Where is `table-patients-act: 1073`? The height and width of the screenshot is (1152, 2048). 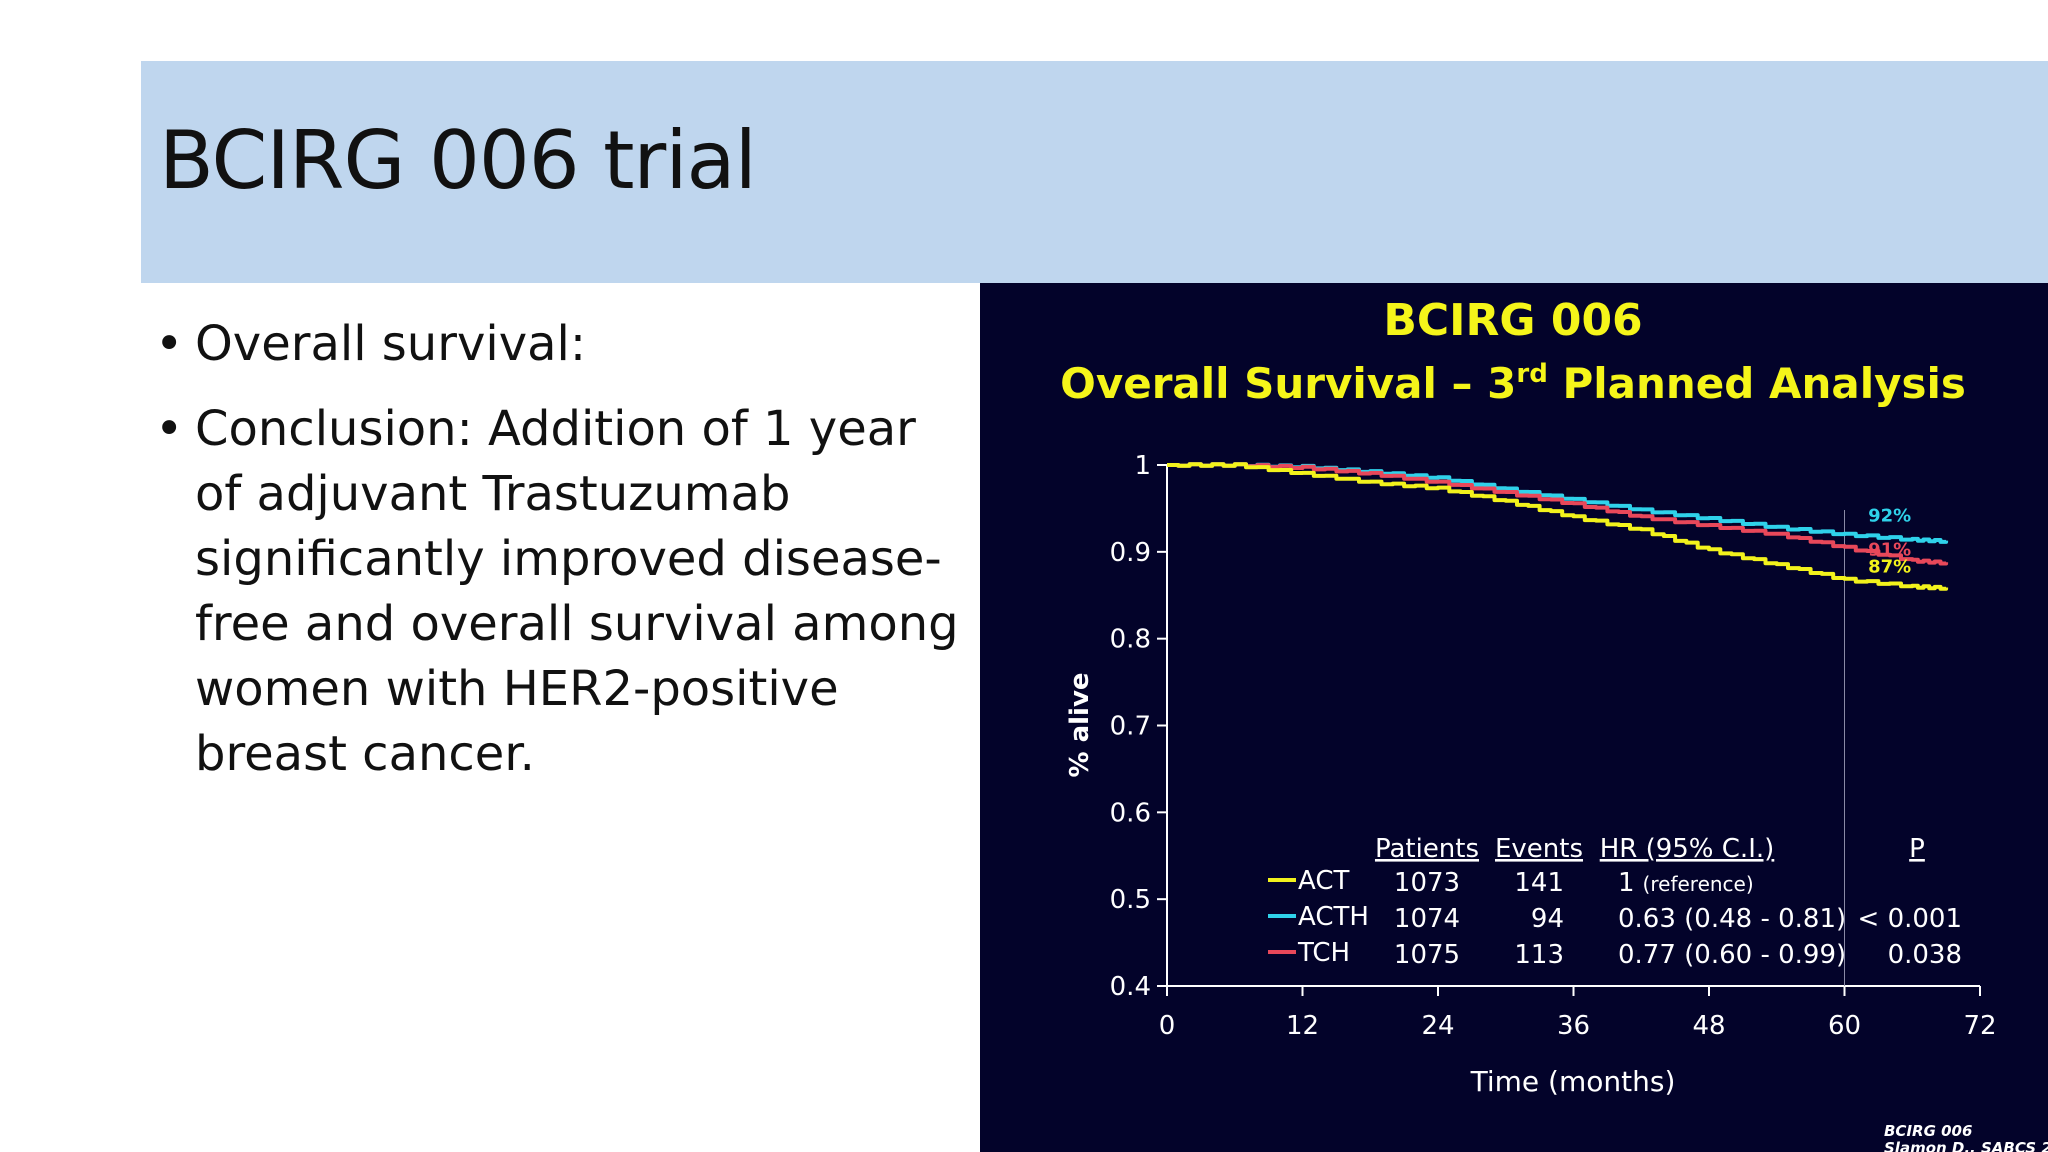 table-patients-act: 1073 is located at coordinates (1427, 883).